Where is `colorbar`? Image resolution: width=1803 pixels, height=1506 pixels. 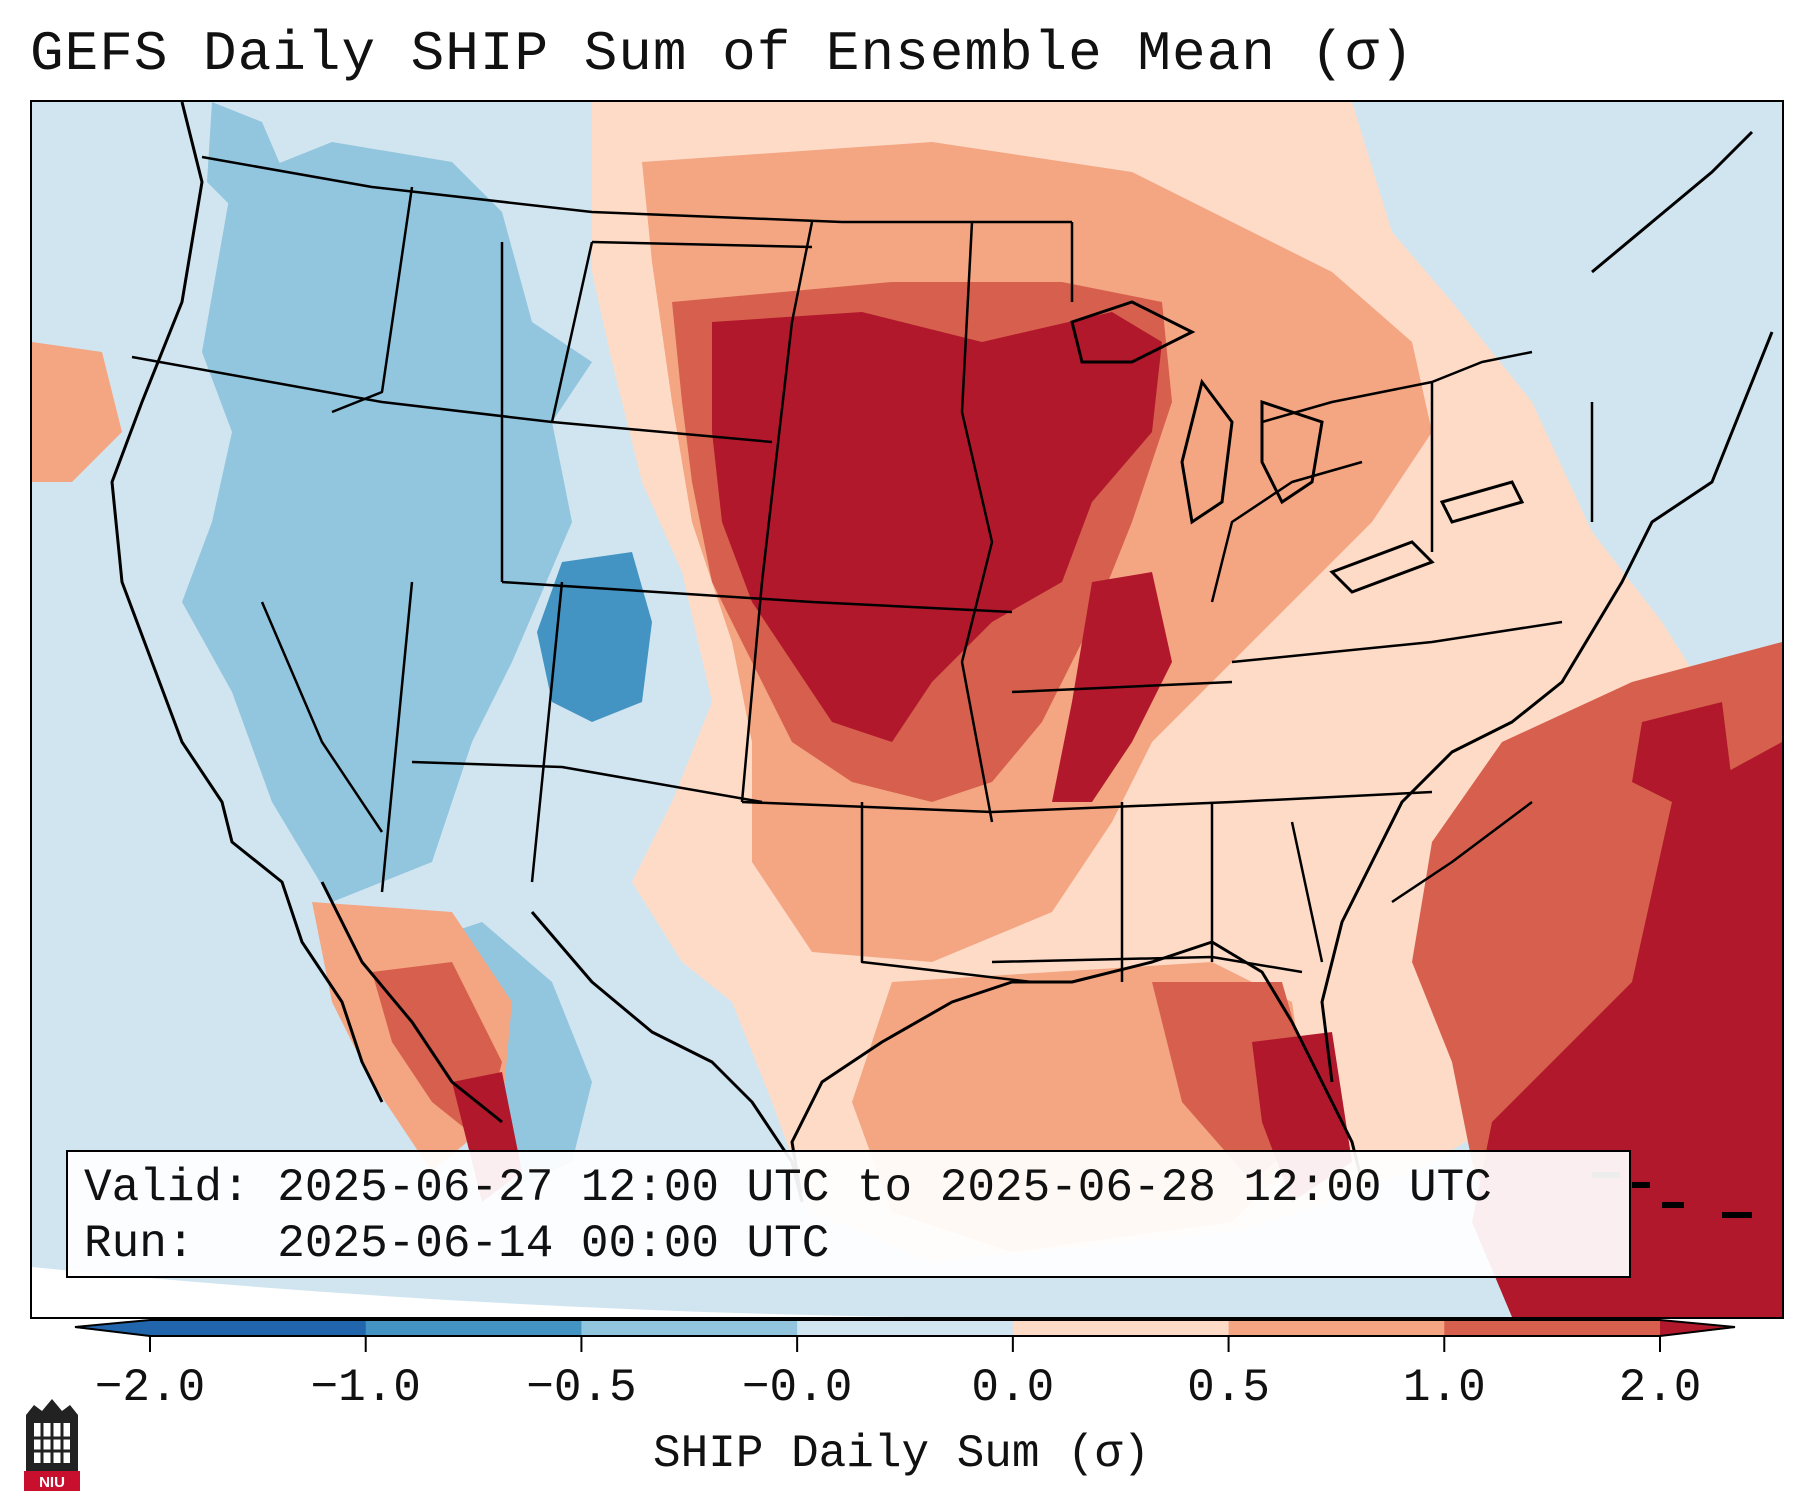
colorbar is located at coordinates (905, 1335).